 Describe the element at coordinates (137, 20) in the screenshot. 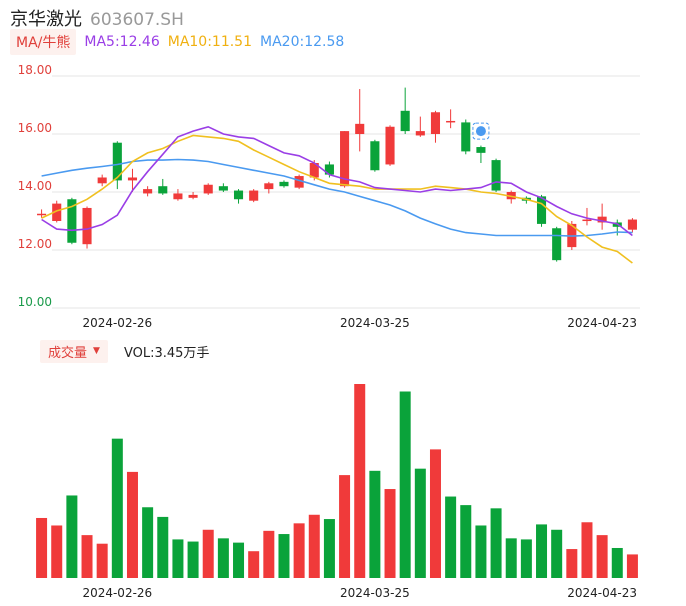

I see `stock-code: 603607.SH` at that location.